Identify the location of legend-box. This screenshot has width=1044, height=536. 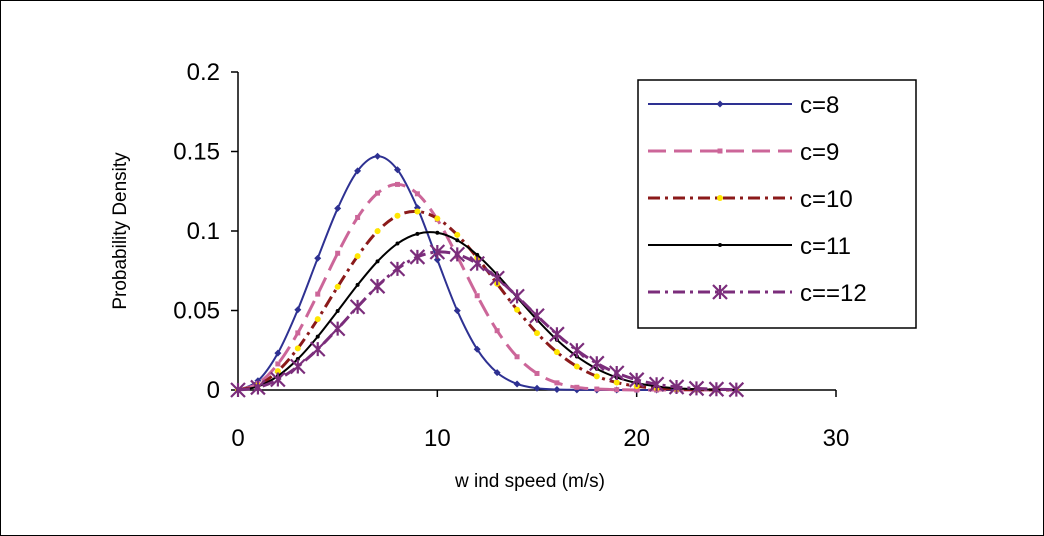
(777, 204).